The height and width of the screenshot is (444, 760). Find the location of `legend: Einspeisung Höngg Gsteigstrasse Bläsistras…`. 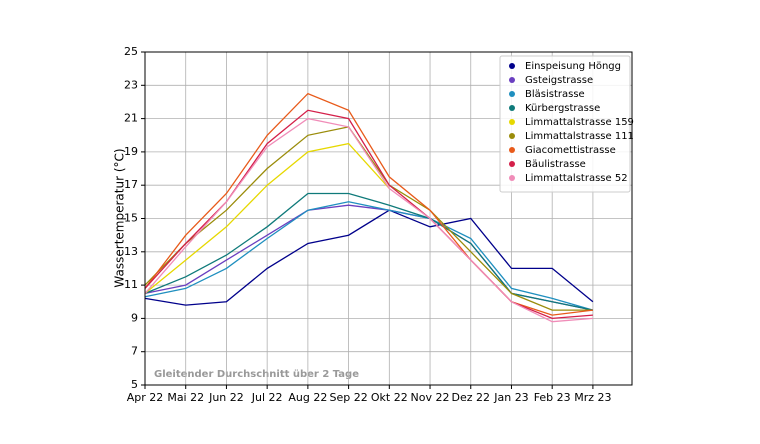

legend: Einspeisung Höngg Gsteigstrasse Bläsistras… is located at coordinates (566, 124).